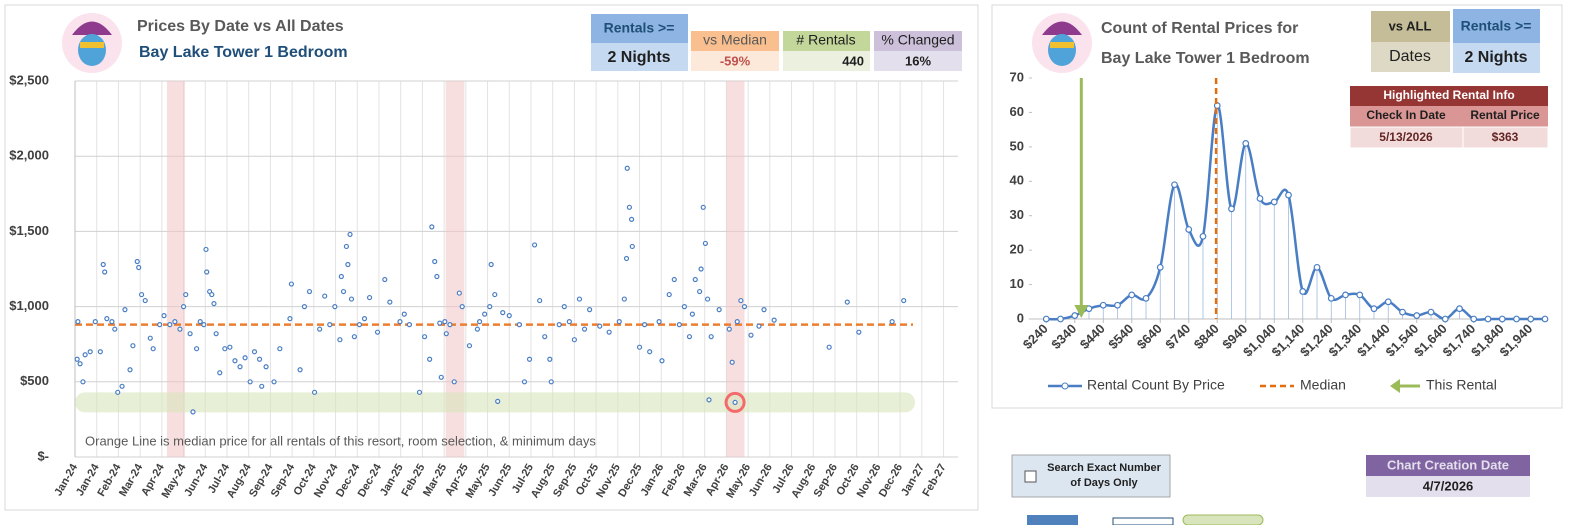 The height and width of the screenshot is (530, 1583). I want to click on checkbox-label: Search Exact Number of Days Only, so click(1104, 475).